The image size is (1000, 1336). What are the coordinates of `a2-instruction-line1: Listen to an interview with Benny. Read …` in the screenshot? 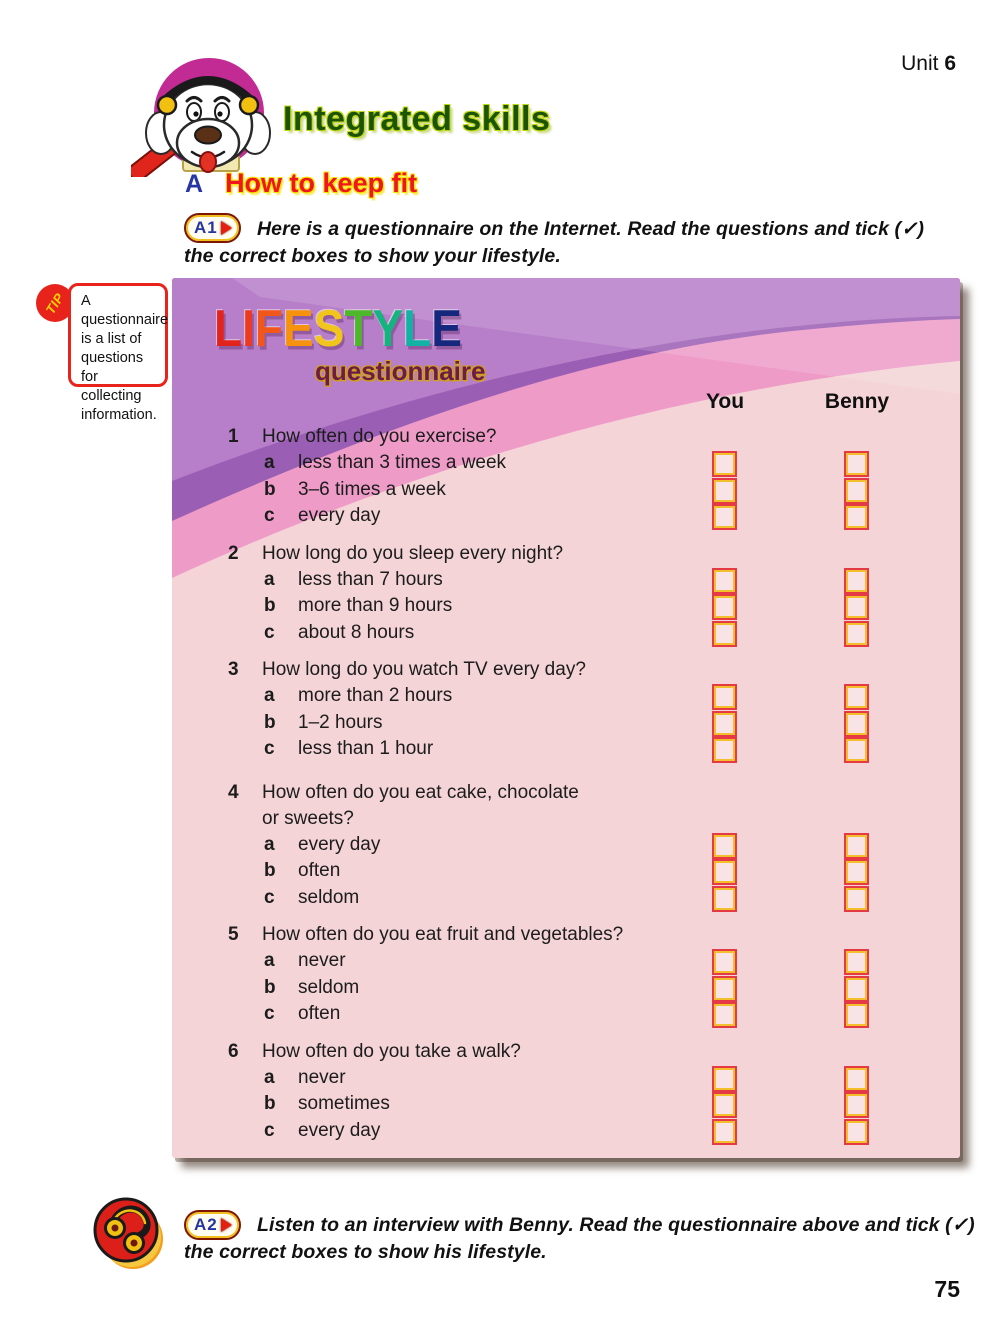 It's located at (616, 1225).